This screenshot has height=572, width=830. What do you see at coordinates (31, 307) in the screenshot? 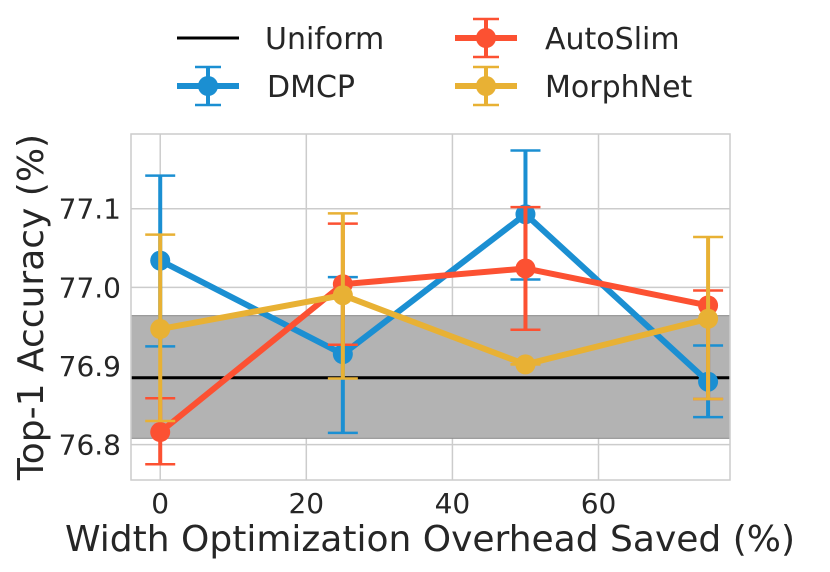
I see `y-axis-label: Top-1 Accuracy (%)` at bounding box center [31, 307].